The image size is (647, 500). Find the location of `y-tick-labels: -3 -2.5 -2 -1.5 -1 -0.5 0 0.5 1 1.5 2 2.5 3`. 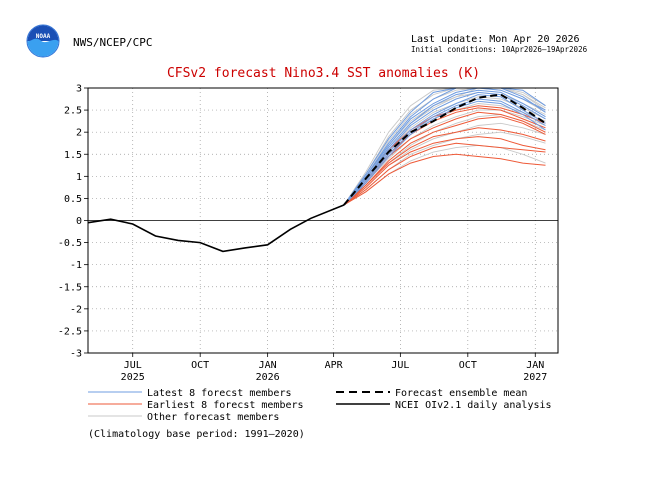

y-tick-labels: -3 -2.5 -2 -1.5 -1 -0.5 0 0.5 1 1.5 2 2.5 3 is located at coordinates (70, 222).